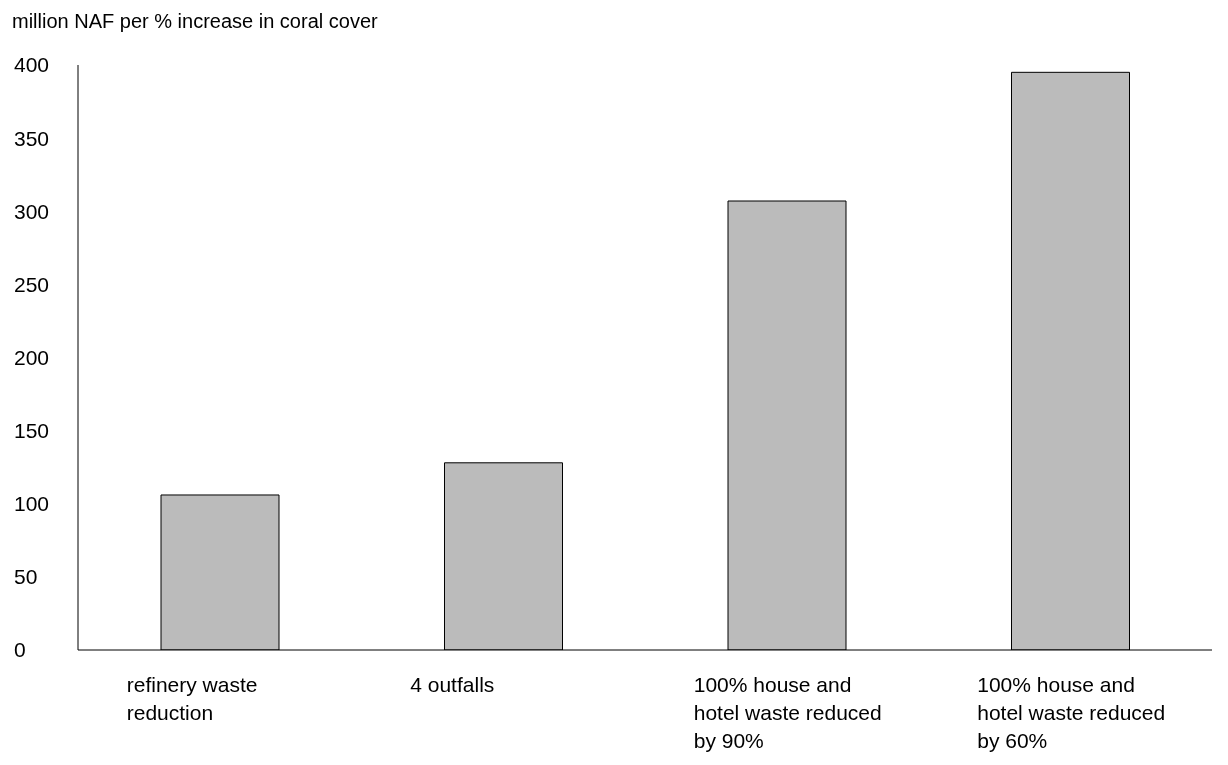  Describe the element at coordinates (195, 21) in the screenshot. I see `y-axis-title: million NAF per % increase in coral cover` at that location.